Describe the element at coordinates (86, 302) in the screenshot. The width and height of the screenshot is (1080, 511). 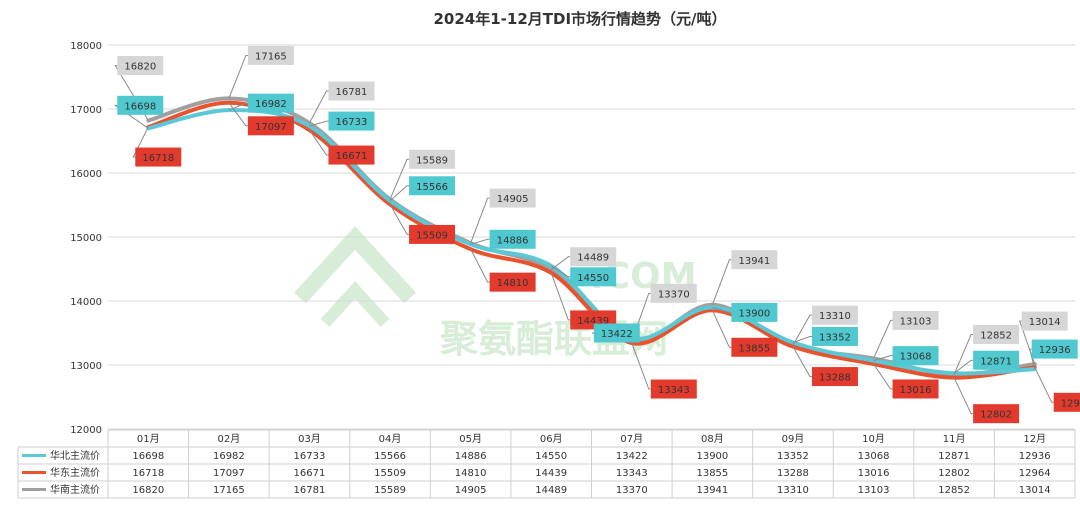
I see `y-tick-label: 14000` at that location.